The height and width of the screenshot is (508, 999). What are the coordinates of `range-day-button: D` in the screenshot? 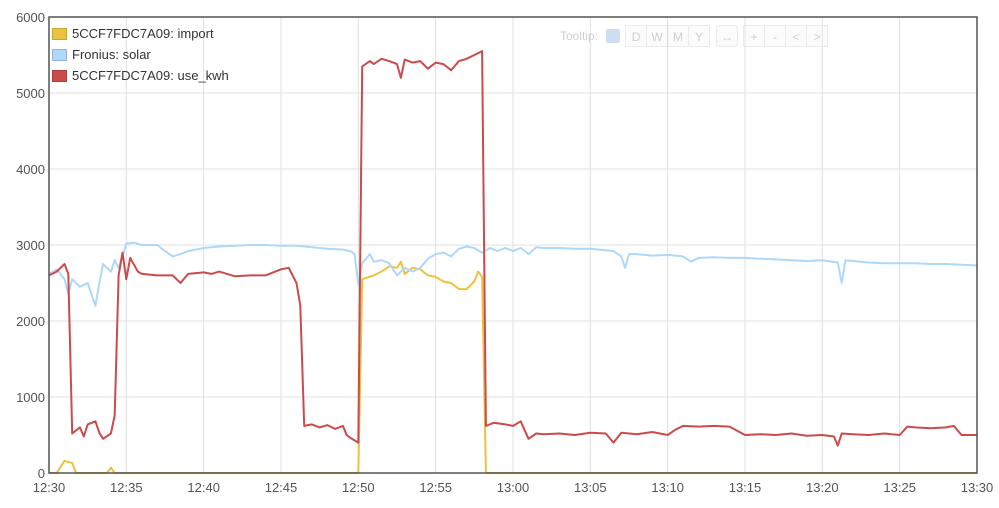 It's located at (636, 36).